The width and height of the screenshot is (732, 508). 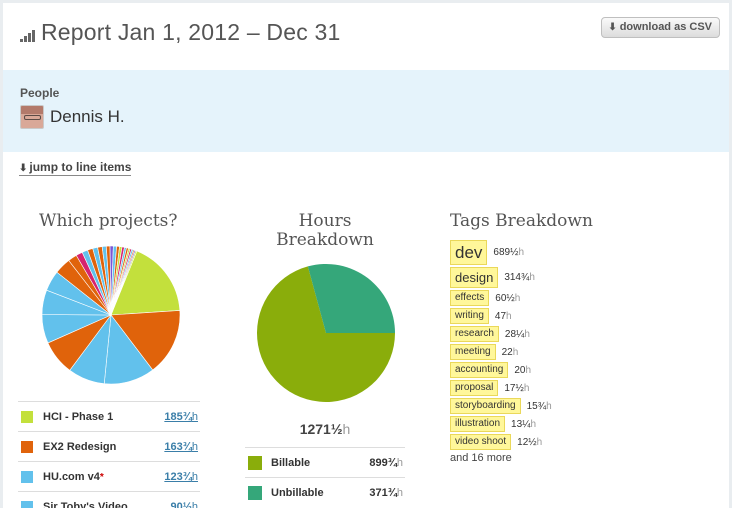 I want to click on report-bars-icon, so click(x=28, y=36).